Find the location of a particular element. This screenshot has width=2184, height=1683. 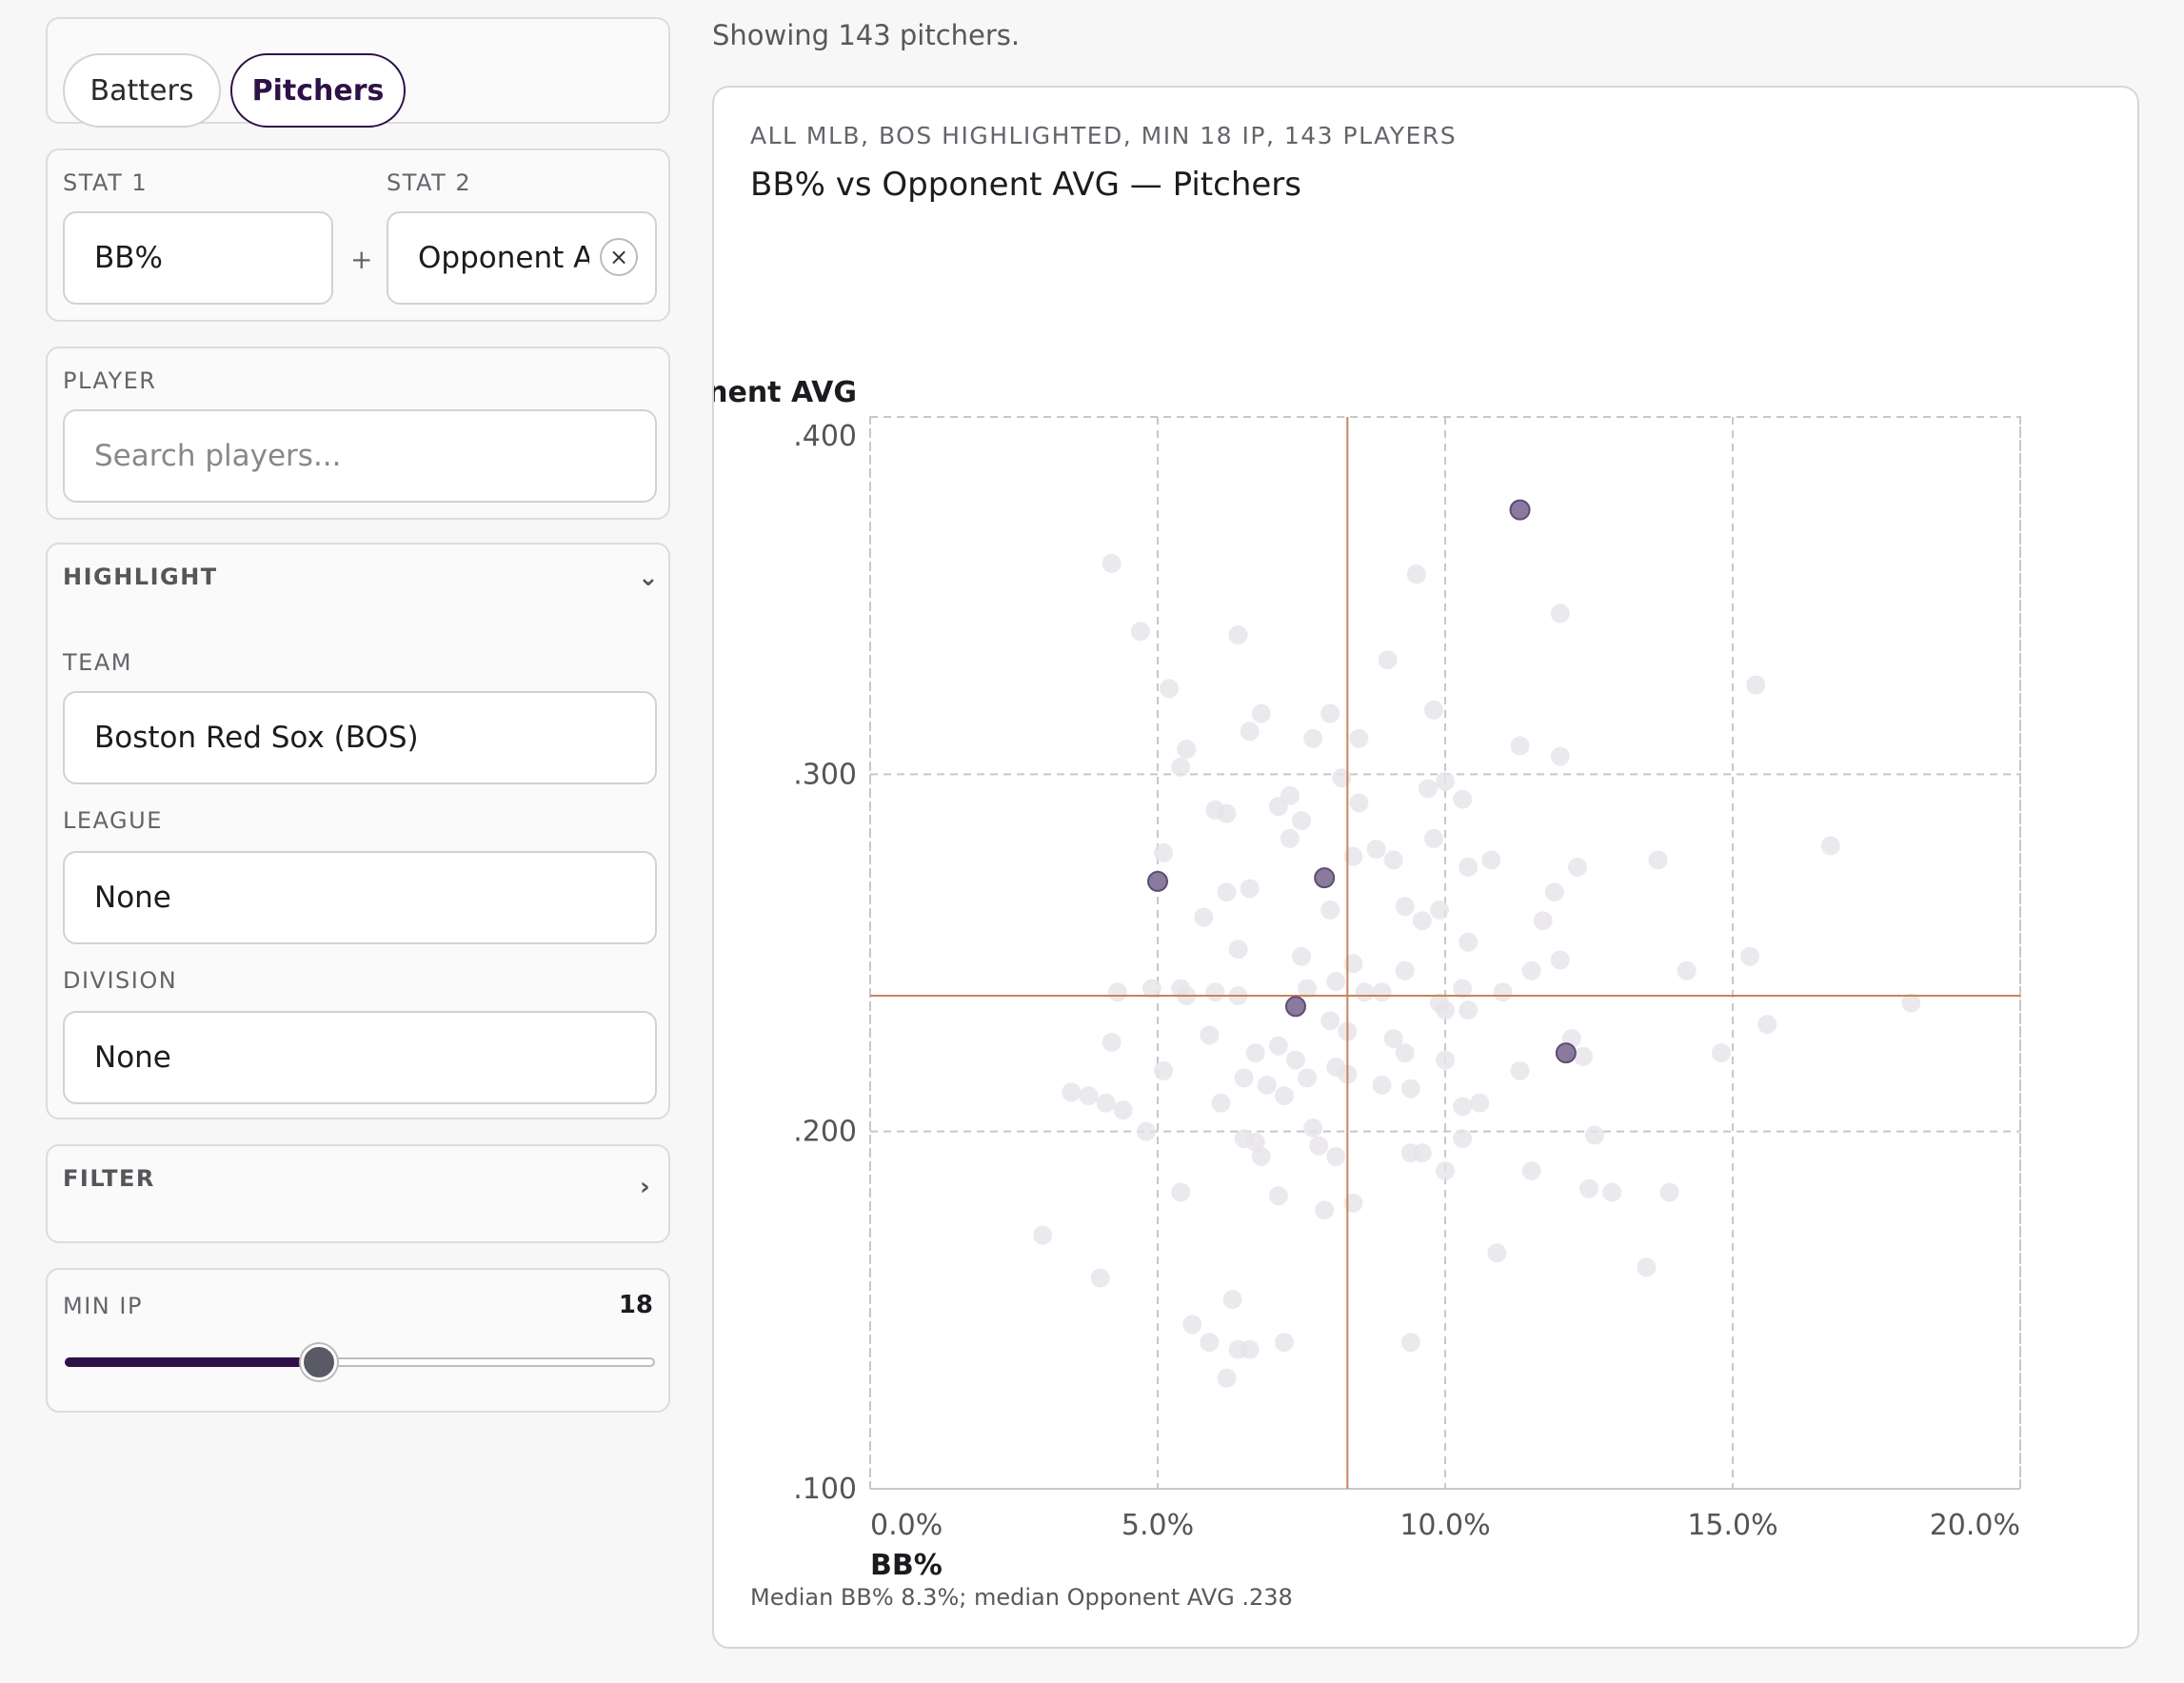

filter-header: FILTER is located at coordinates (109, 1178).